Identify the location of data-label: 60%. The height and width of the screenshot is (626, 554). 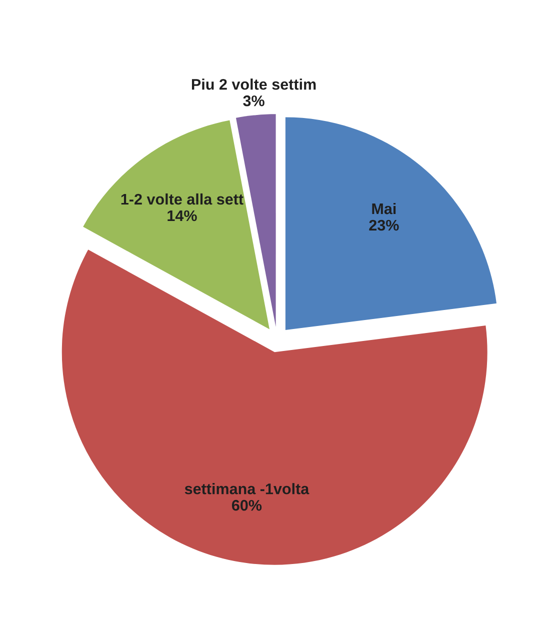
(247, 505).